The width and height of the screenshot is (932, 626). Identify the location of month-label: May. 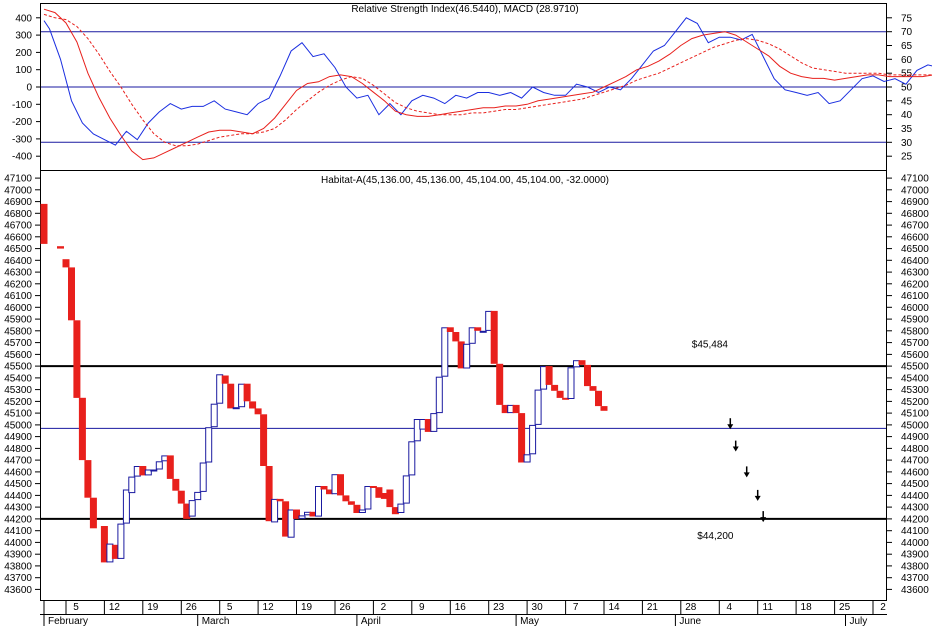
(529, 621).